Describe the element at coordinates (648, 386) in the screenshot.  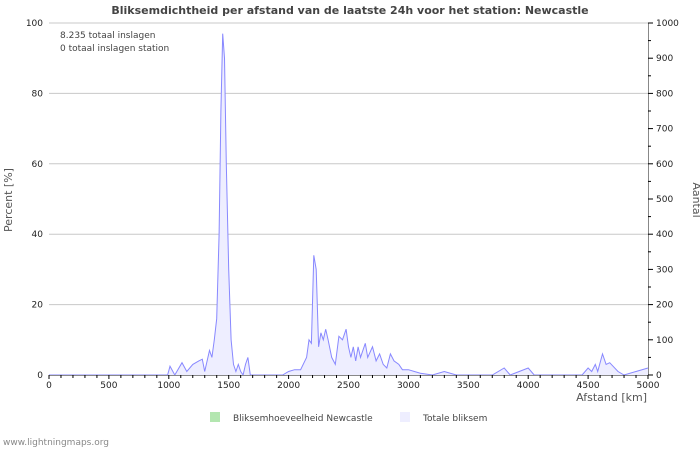
I see `x-tick-label: 5000` at that location.